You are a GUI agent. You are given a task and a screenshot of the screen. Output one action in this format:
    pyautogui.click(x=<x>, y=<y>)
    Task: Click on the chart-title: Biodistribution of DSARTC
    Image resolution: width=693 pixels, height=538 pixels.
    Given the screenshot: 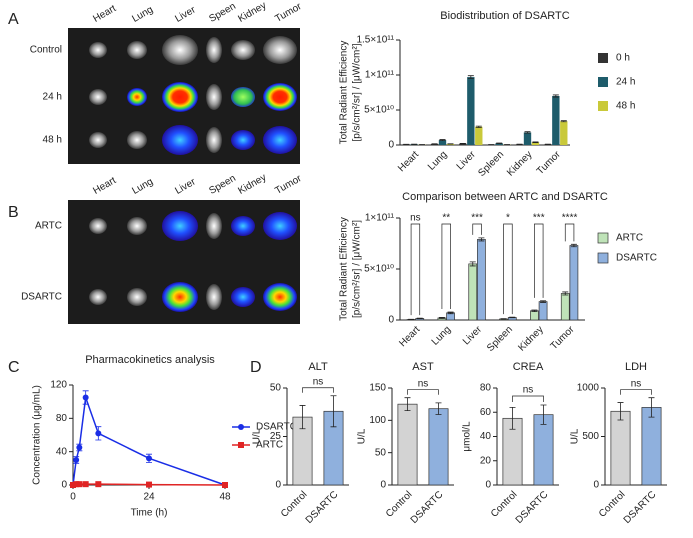 What is the action you would take?
    pyautogui.click(x=504, y=16)
    